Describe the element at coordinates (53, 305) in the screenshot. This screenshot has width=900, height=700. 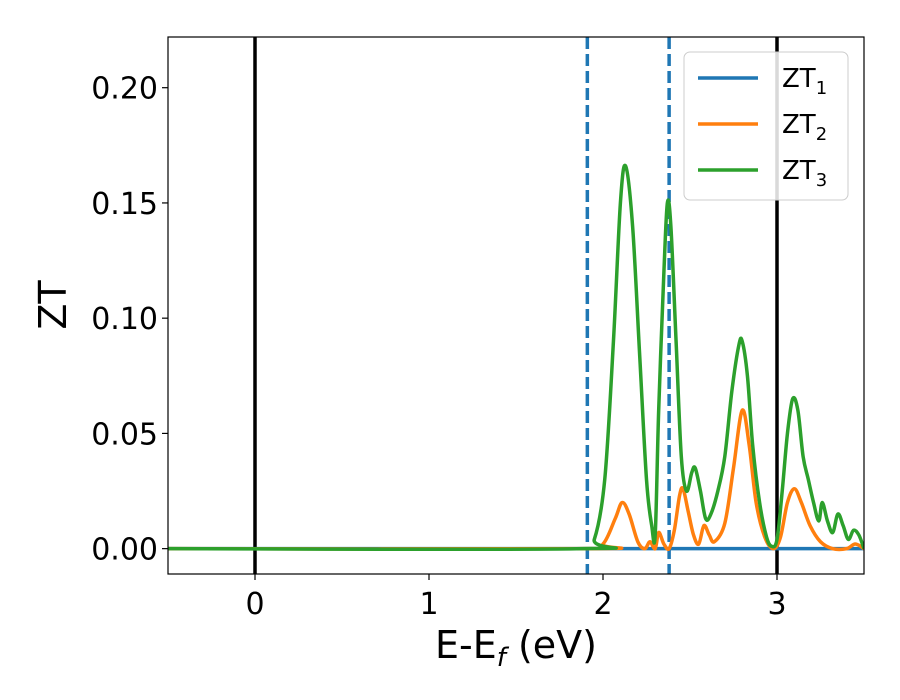
I see `y-axis-label: ZT` at that location.